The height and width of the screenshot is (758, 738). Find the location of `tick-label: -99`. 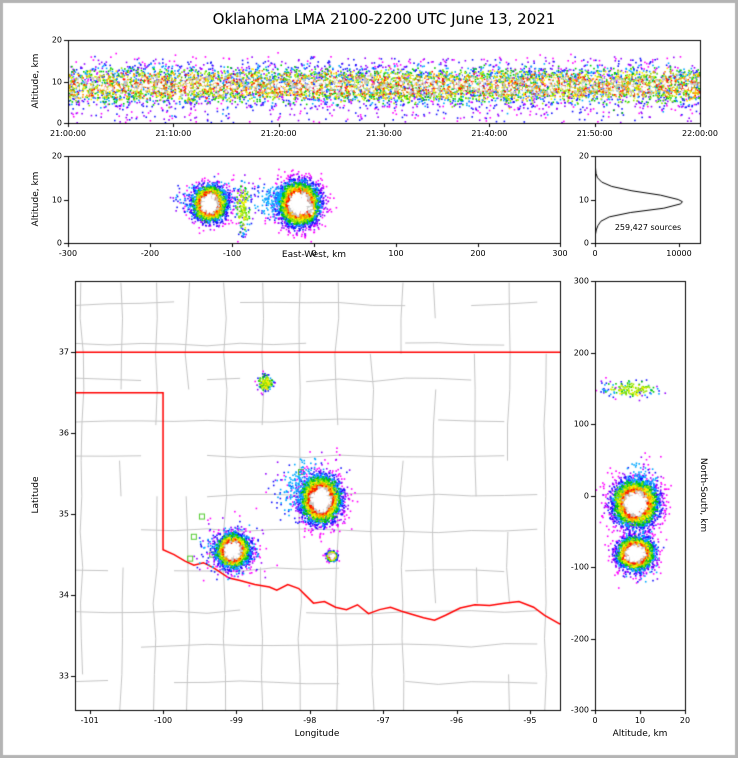

tick-label: -99 is located at coordinates (236, 720).